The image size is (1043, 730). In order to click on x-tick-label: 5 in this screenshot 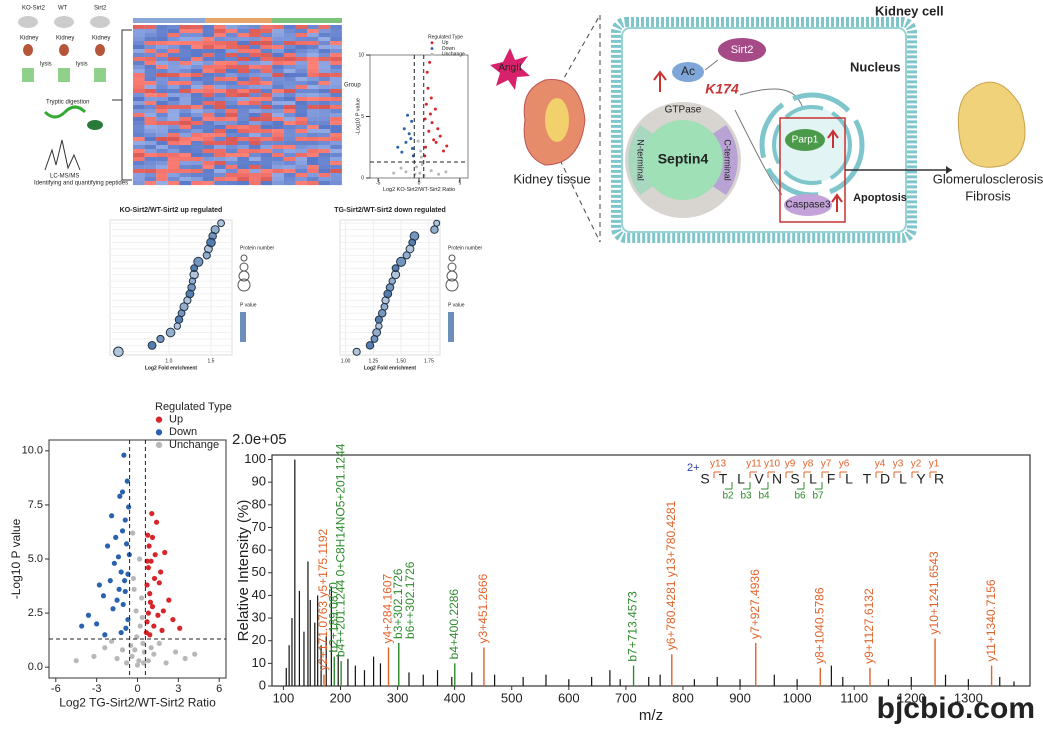, I will do `click(459, 183)`.